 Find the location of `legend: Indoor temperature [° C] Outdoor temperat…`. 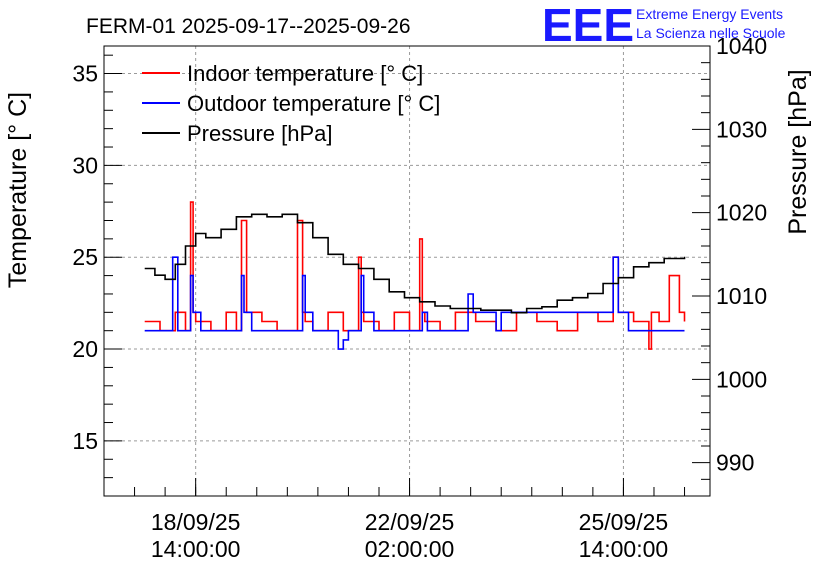

legend: Indoor temperature [° C] Outdoor temperat… is located at coordinates (291, 103).